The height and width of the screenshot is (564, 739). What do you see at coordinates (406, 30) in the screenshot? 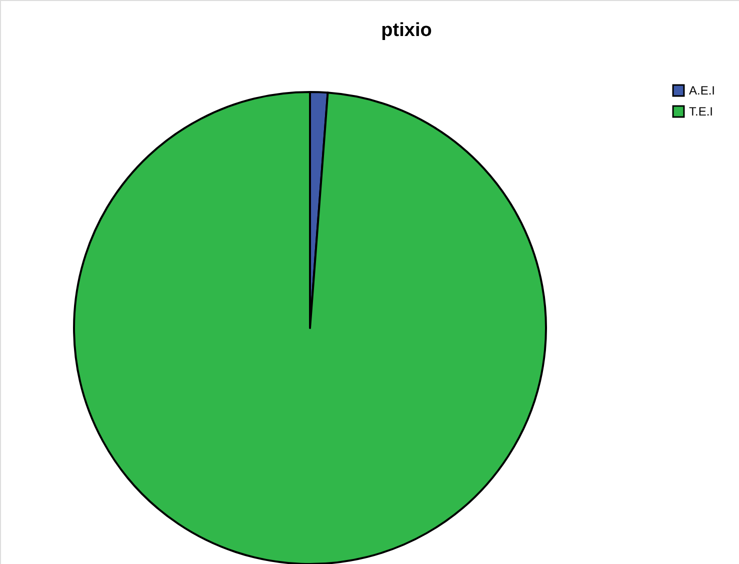
I see `chart-title: ptixio` at bounding box center [406, 30].